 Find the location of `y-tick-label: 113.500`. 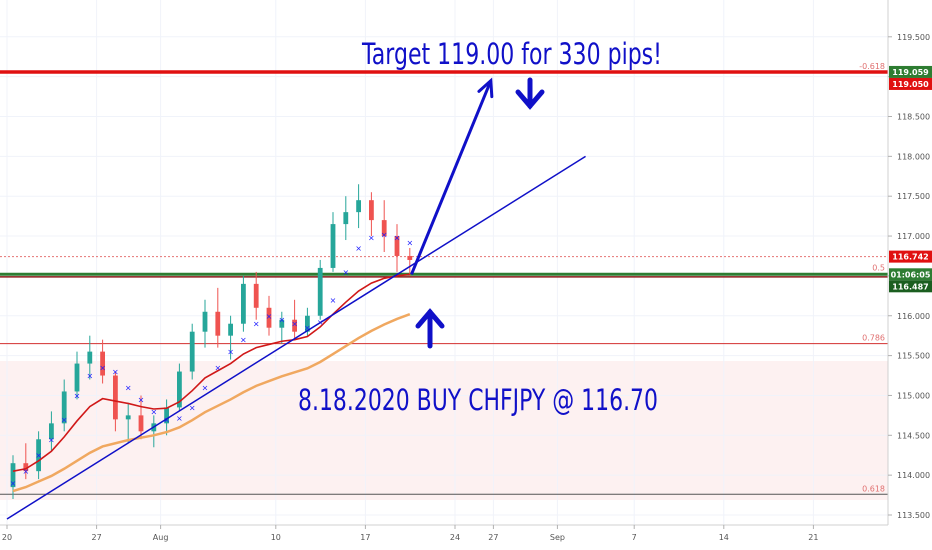

y-tick-label: 113.500 is located at coordinates (913, 515).